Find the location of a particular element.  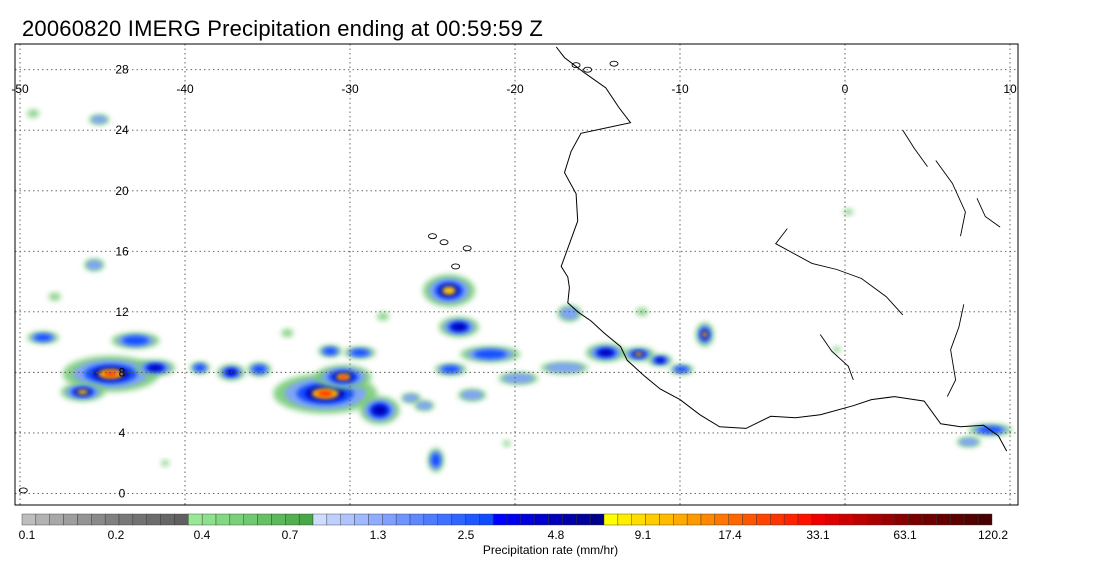

lon-tick-label: 0 is located at coordinates (845, 89).